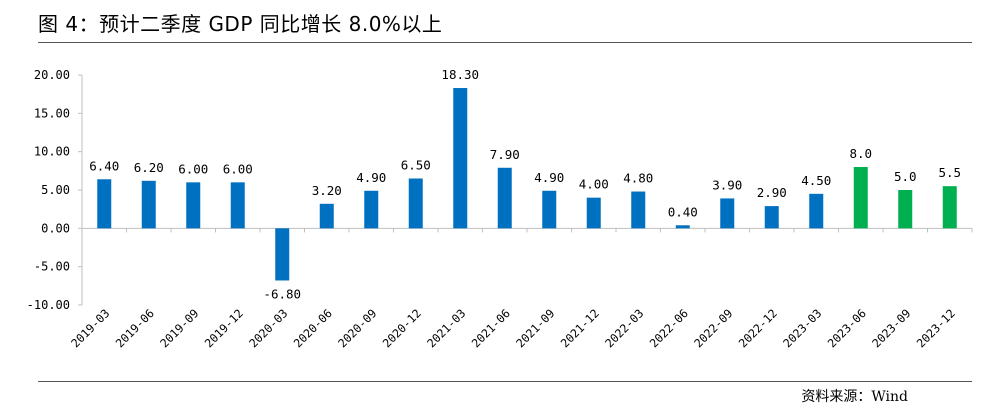 Image resolution: width=1000 pixels, height=412 pixels. What do you see at coordinates (240, 24) in the screenshot?
I see `page-title: 图 4：预计二季度 GDP 同比增长 8.0%以上` at bounding box center [240, 24].